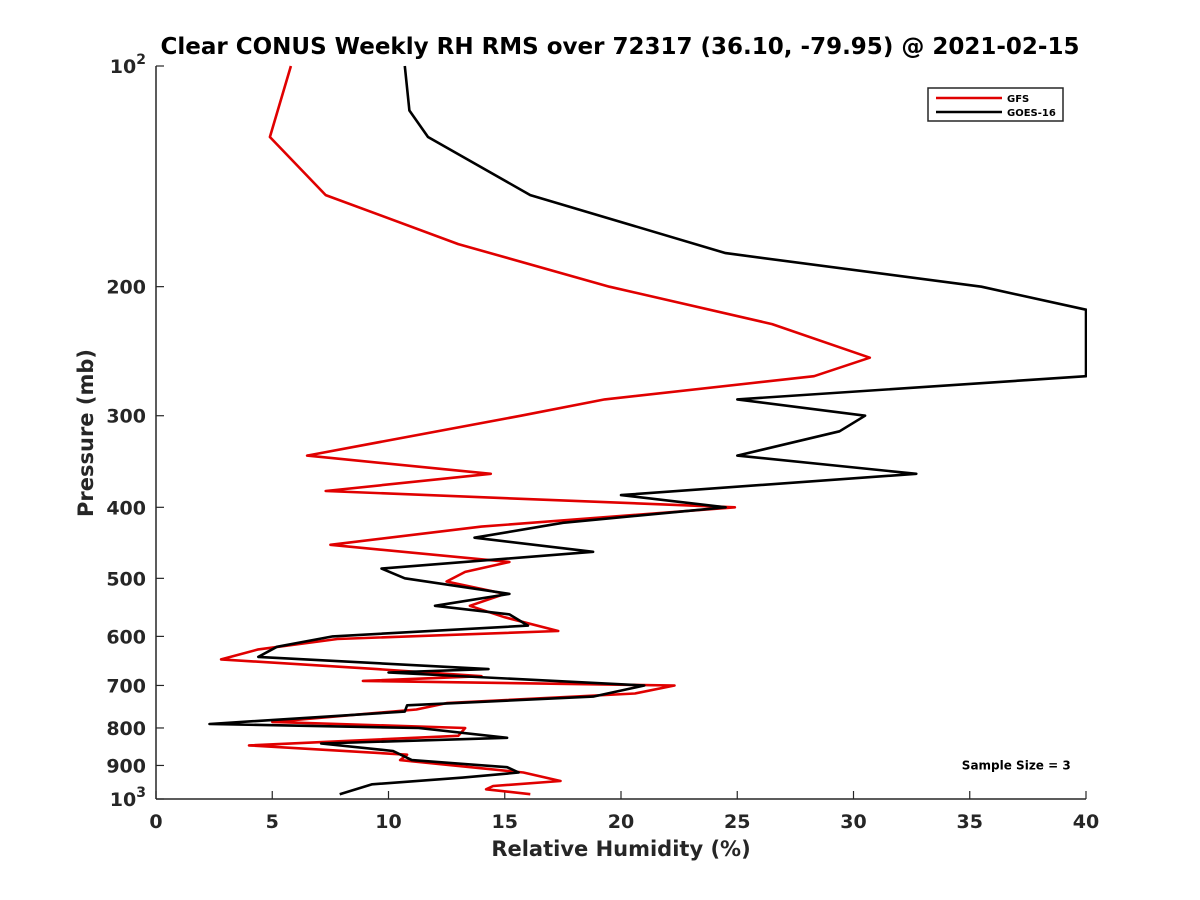 This screenshot has width=1200, height=900. I want to click on y-tick-label-base: 300, so click(126, 417).